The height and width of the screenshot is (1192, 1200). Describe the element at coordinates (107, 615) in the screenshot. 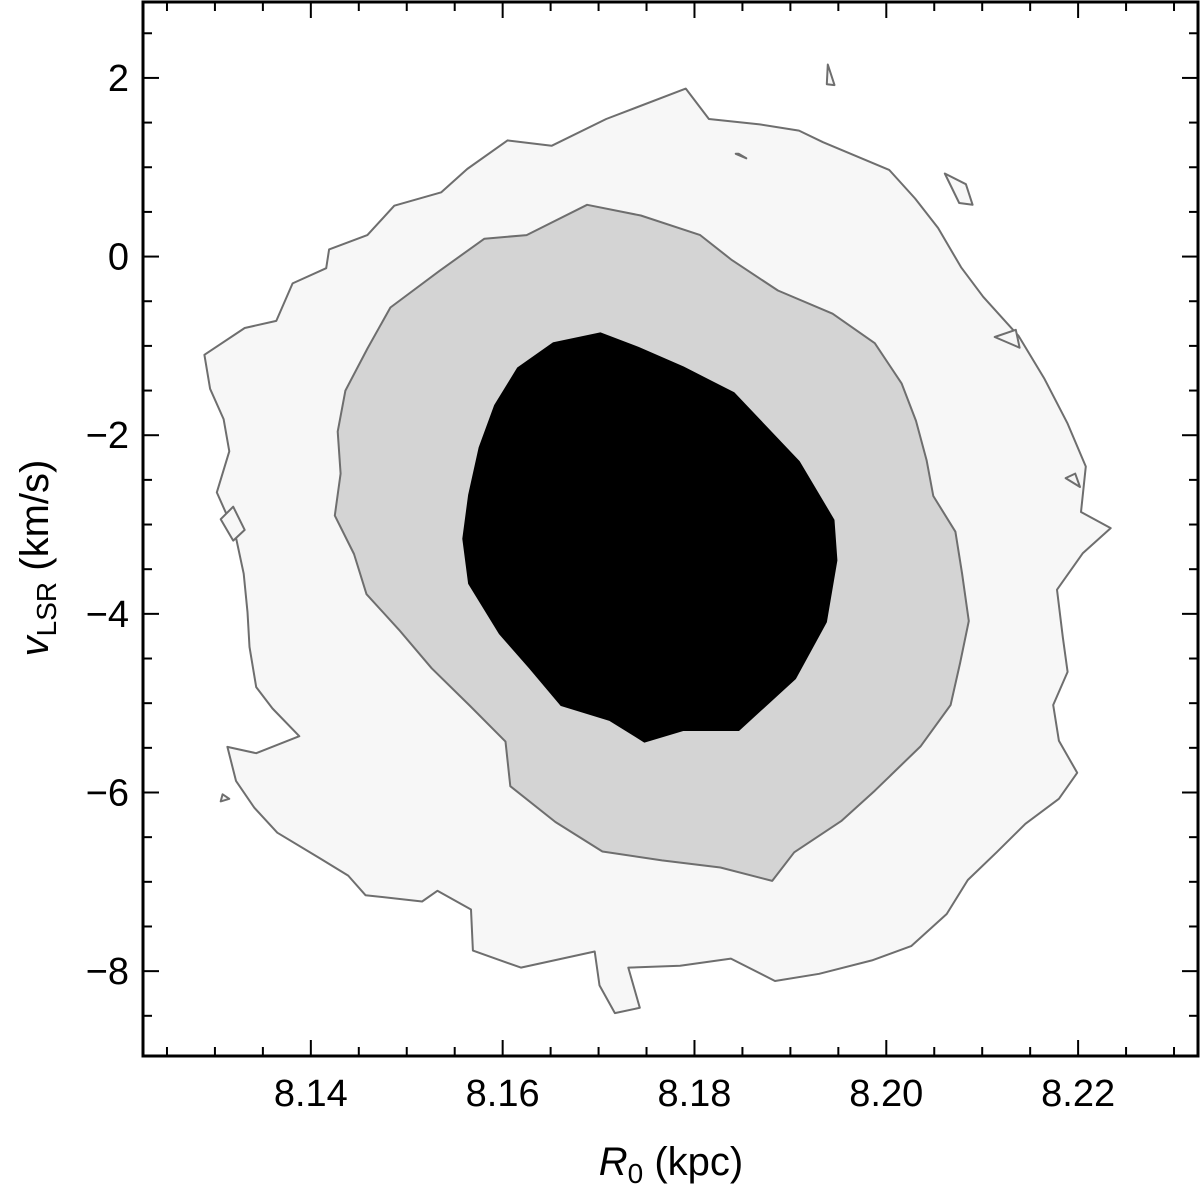

I see `y-tick-label: −4` at that location.